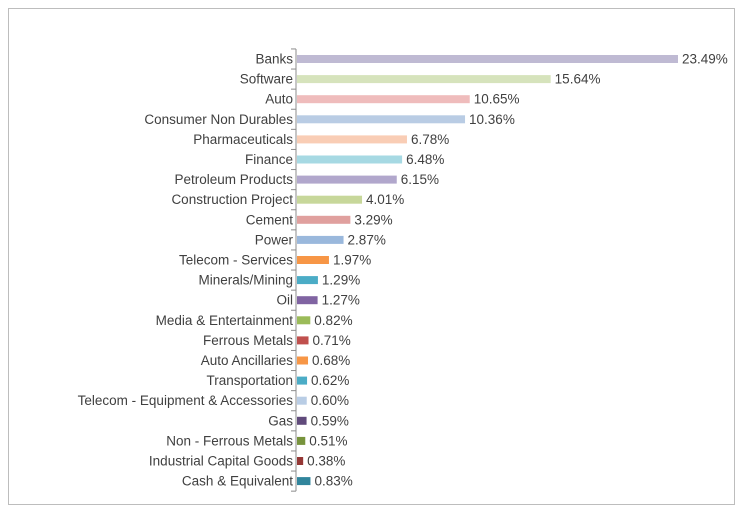  What do you see at coordinates (249, 380) in the screenshot?
I see `category-label: Transportation` at bounding box center [249, 380].